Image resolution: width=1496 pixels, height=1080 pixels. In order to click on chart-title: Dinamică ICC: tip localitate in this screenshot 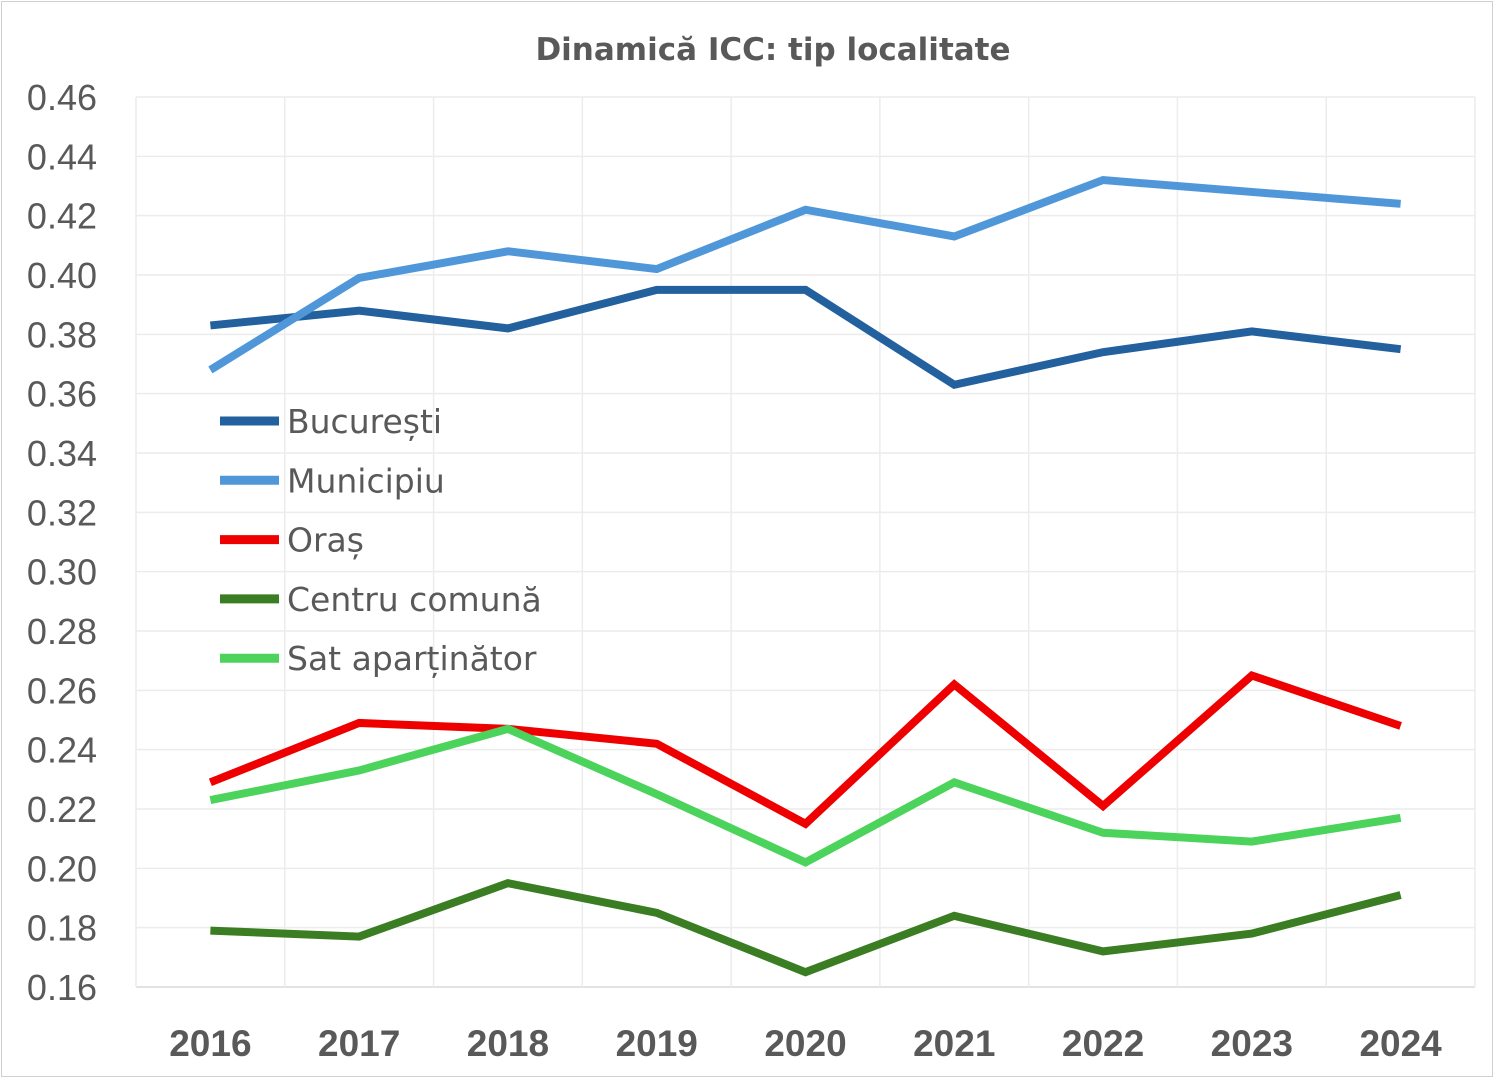, I will do `click(772, 50)`.